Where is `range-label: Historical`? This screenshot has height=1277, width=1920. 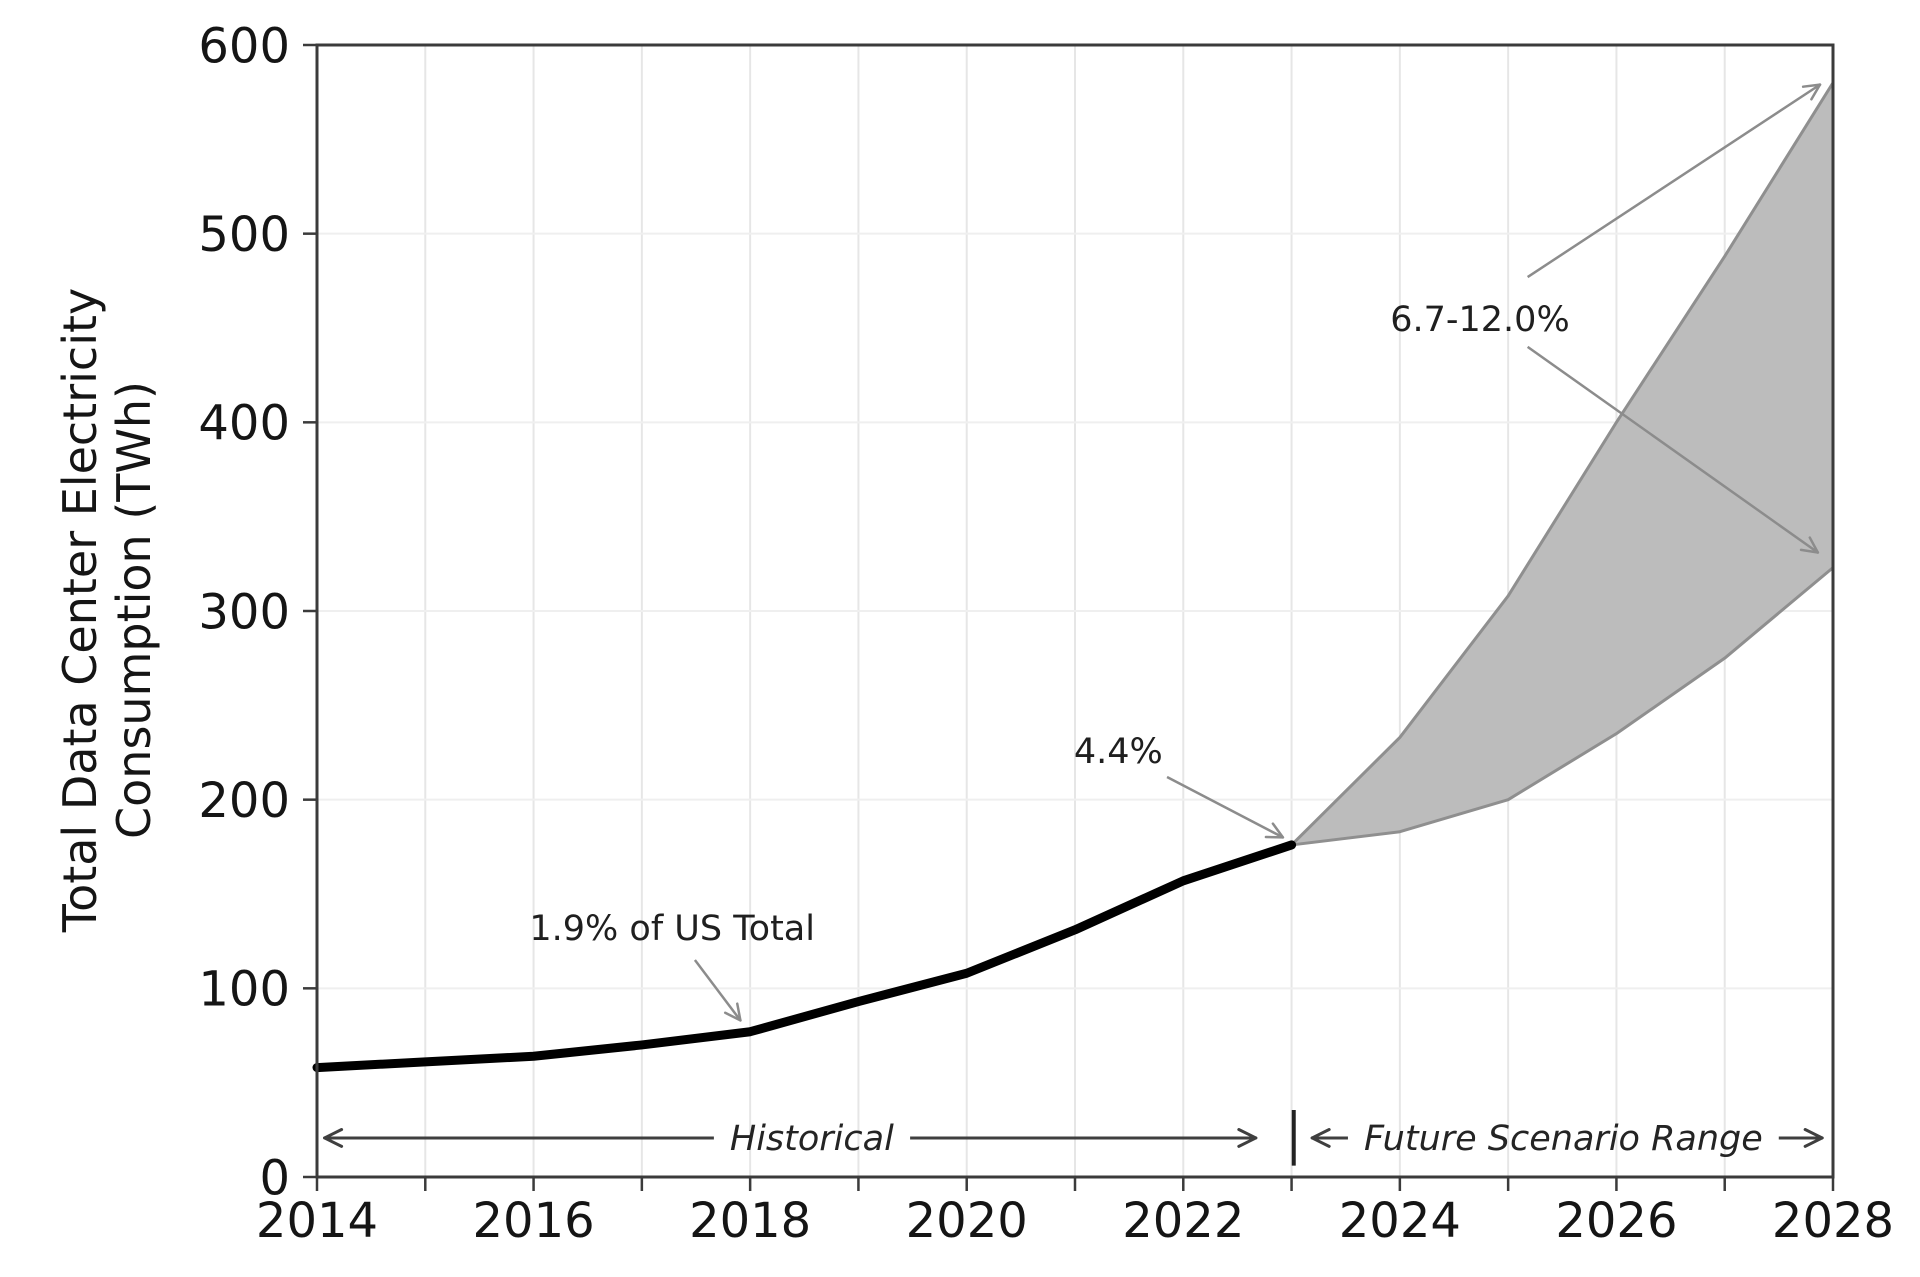 range-label: Historical is located at coordinates (812, 1139).